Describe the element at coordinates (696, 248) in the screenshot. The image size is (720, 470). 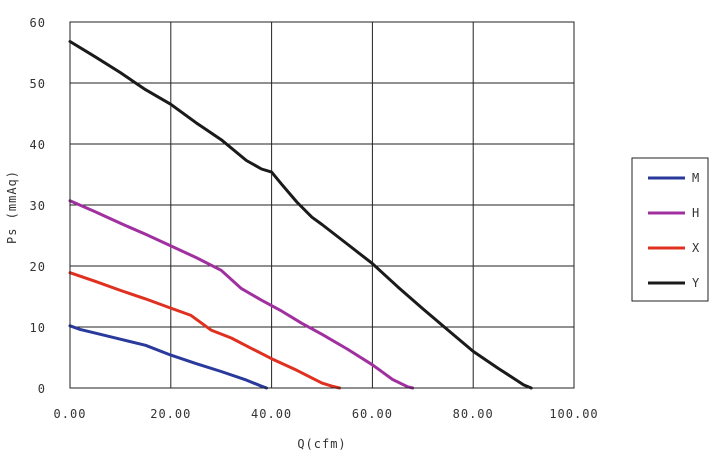
I see `legend-label-x: X` at that location.